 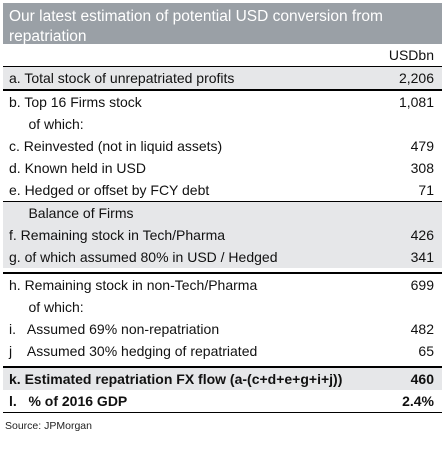 What do you see at coordinates (422, 285) in the screenshot?
I see `row-value: 699` at bounding box center [422, 285].